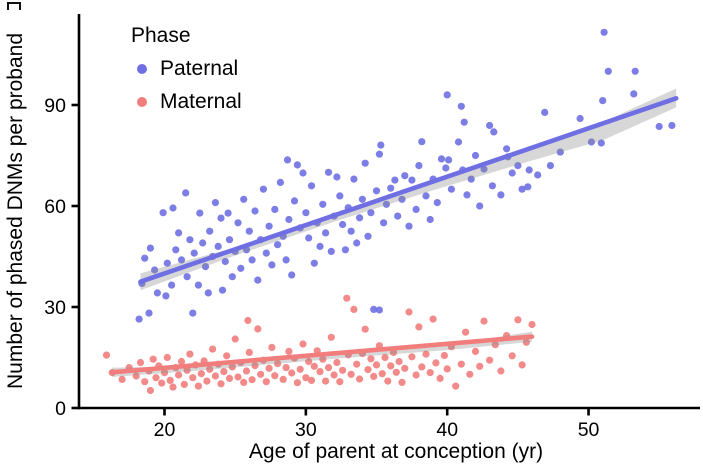  Describe the element at coordinates (55, 106) in the screenshot. I see `y-tick-label: 90` at that location.